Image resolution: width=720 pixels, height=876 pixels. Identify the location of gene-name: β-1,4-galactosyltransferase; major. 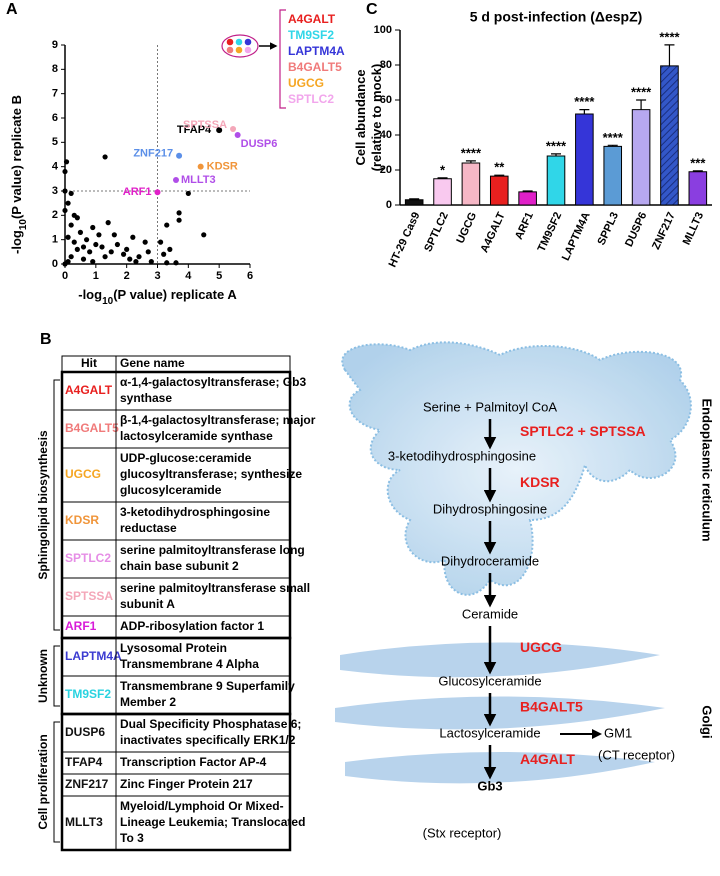
(218, 420).